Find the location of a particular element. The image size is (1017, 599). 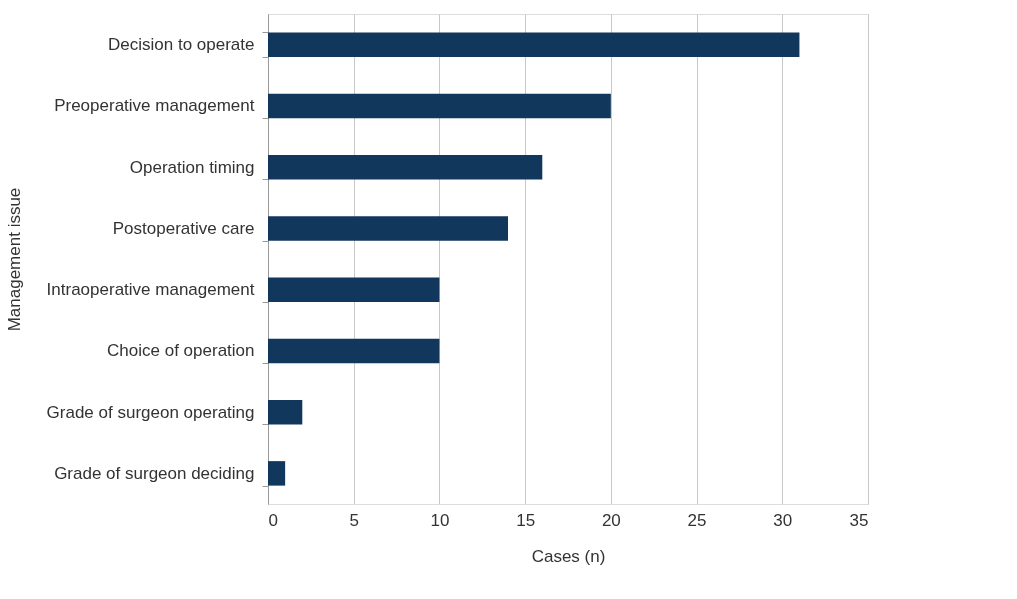

y-tick-label: Decision to operate is located at coordinates (181, 45).